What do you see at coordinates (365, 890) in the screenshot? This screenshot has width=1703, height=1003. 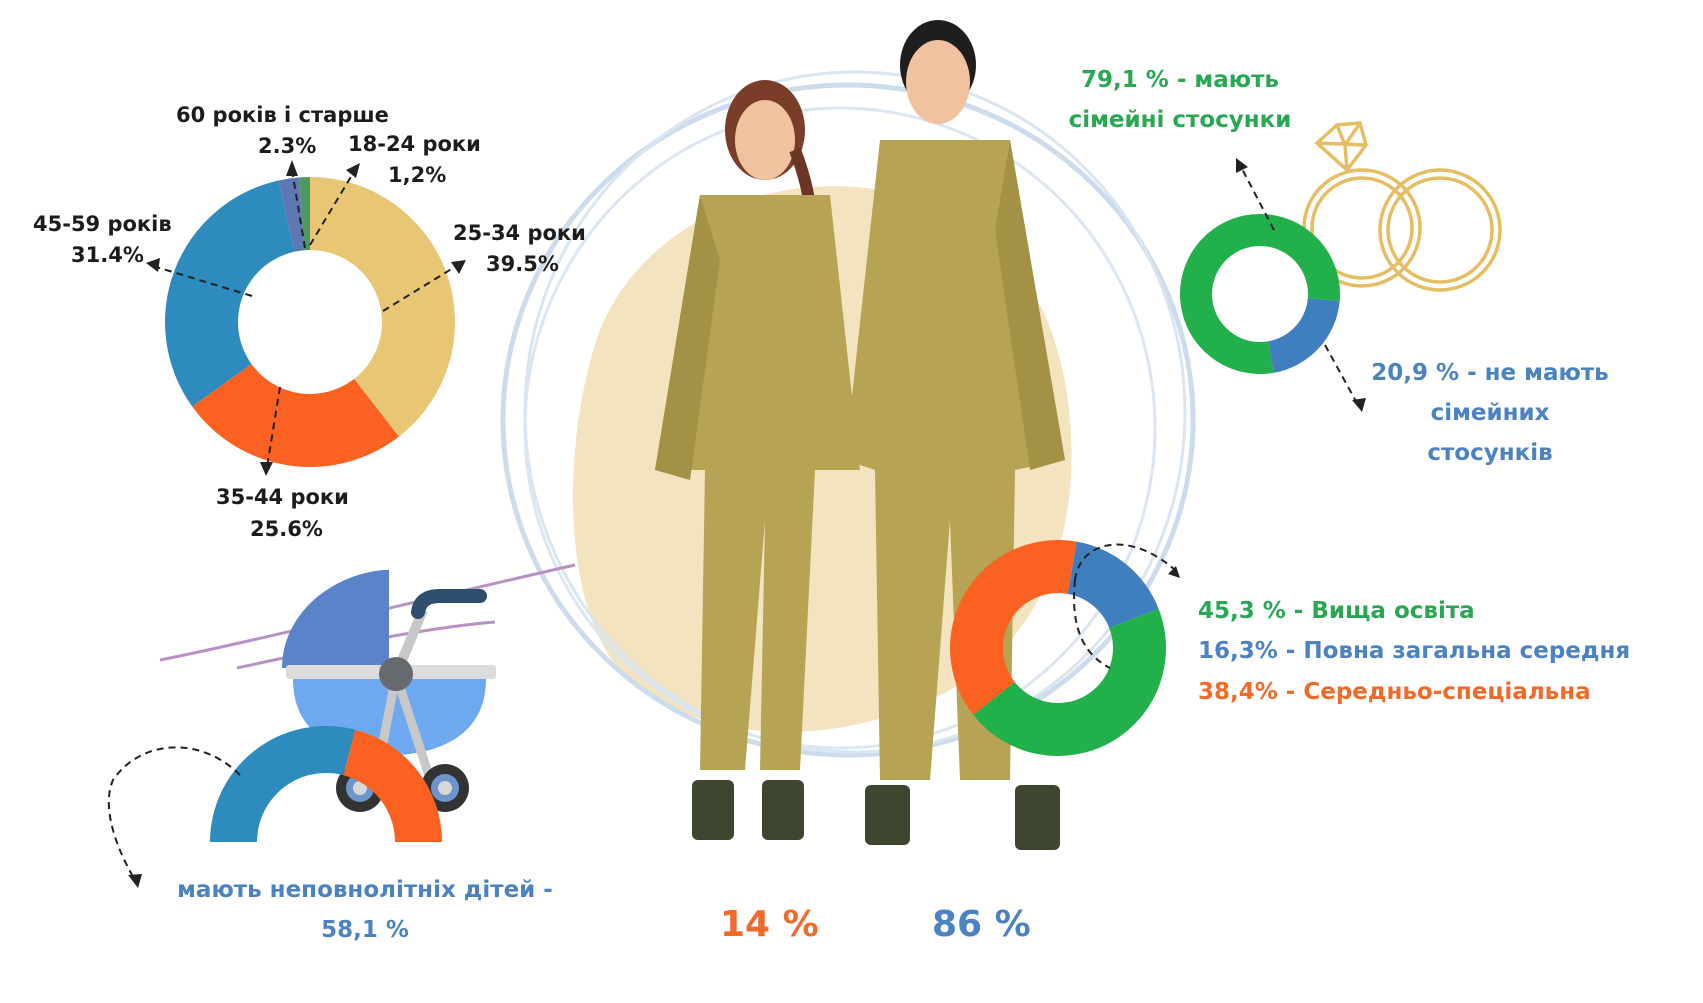 I see `children-label-line1: мають неповнолітніх дітей -` at bounding box center [365, 890].